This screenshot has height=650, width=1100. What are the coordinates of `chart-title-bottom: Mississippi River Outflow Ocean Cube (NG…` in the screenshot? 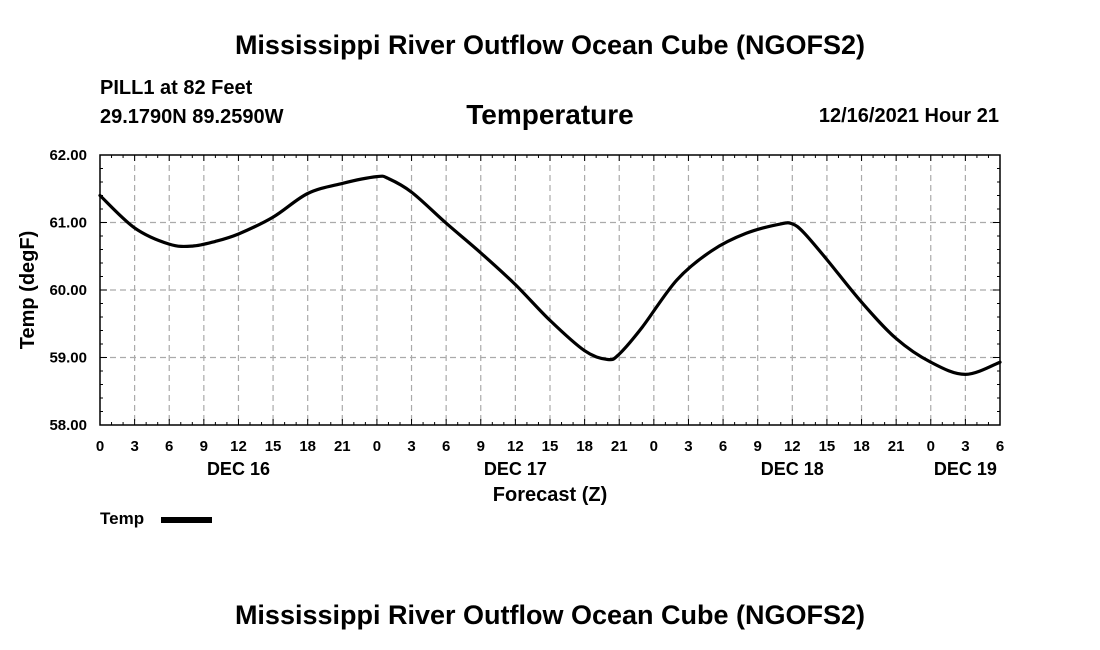 It's located at (550, 615).